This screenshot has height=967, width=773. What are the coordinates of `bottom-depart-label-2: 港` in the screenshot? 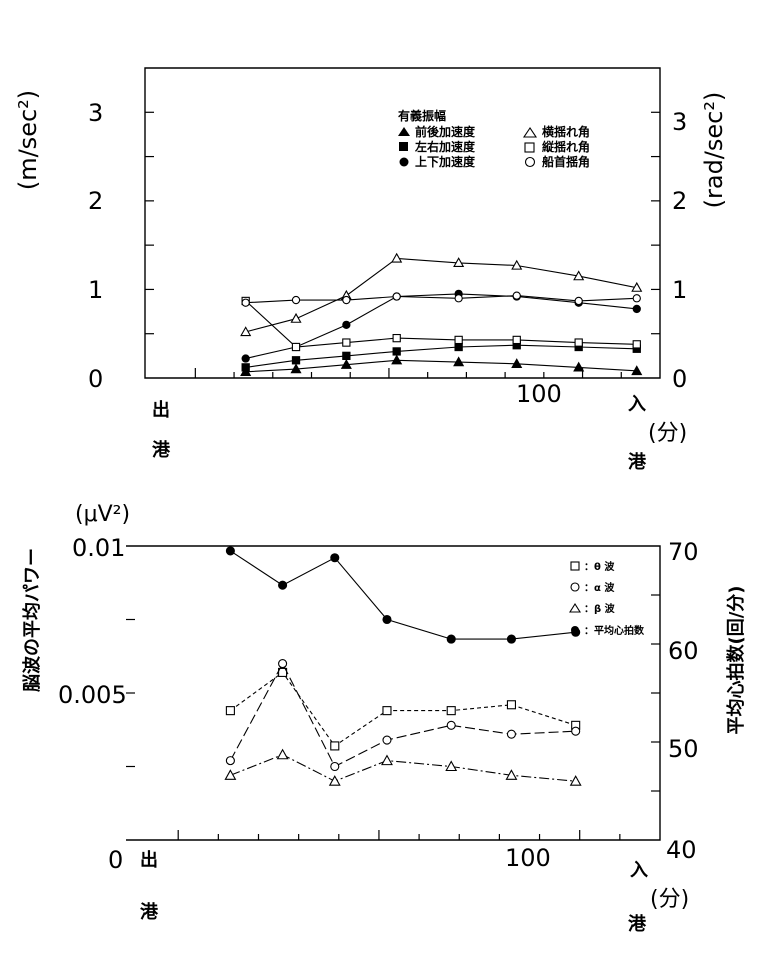 It's located at (149, 912).